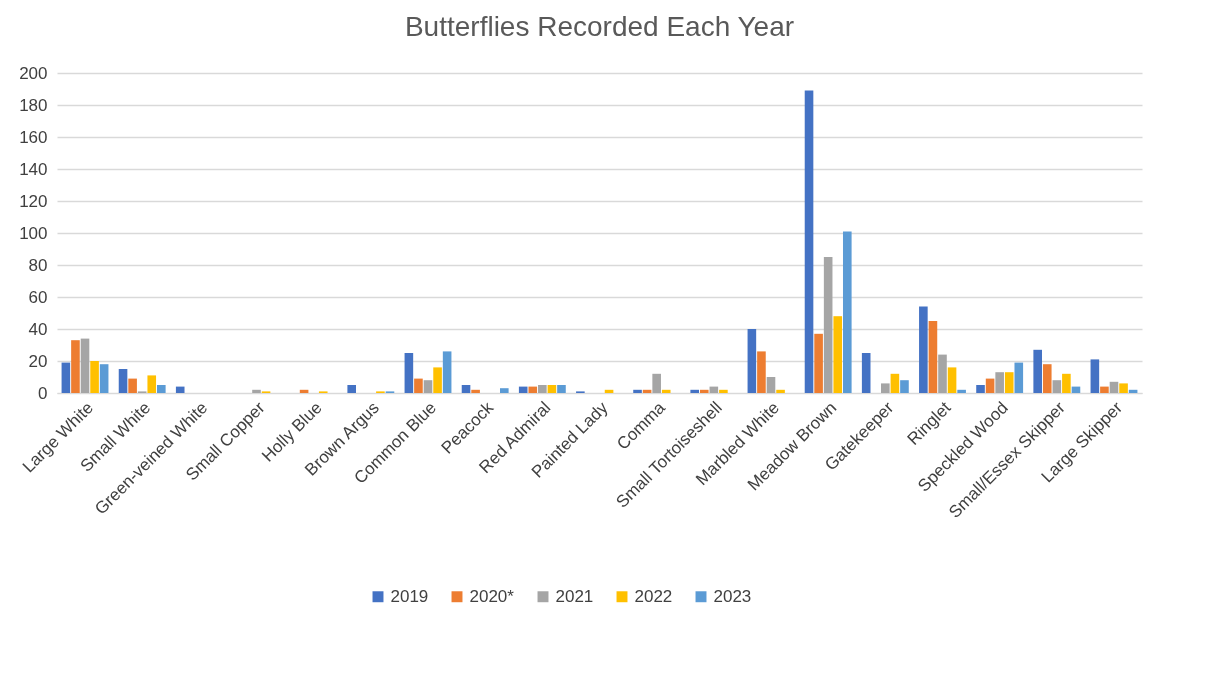 The width and height of the screenshot is (1230, 680). Describe the element at coordinates (33, 105) in the screenshot. I see `y-tick-label: 180` at that location.